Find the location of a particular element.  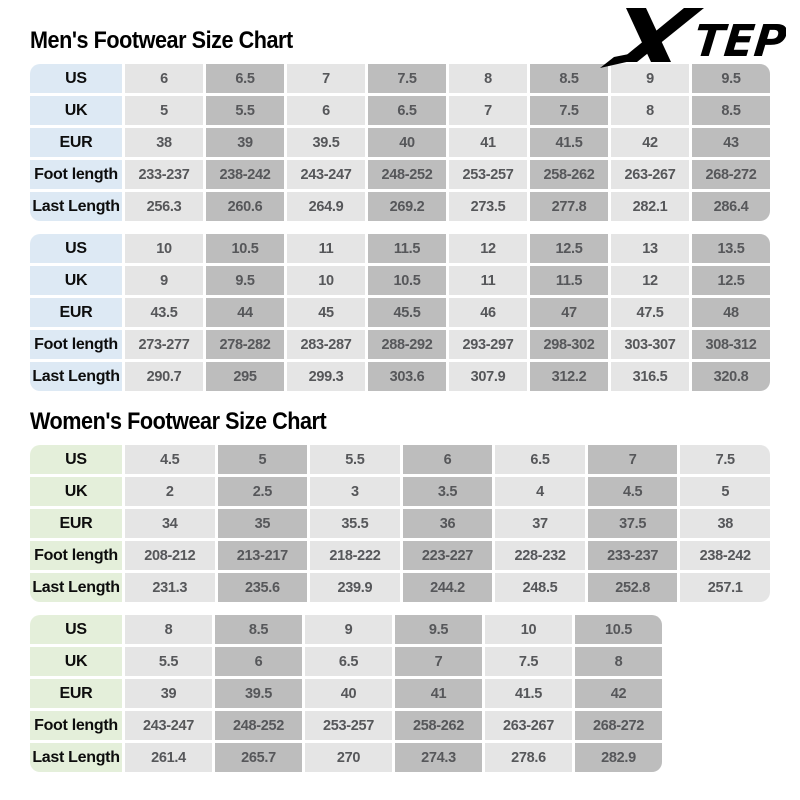

section-title: Women's Footwear Size Chart is located at coordinates (178, 421).